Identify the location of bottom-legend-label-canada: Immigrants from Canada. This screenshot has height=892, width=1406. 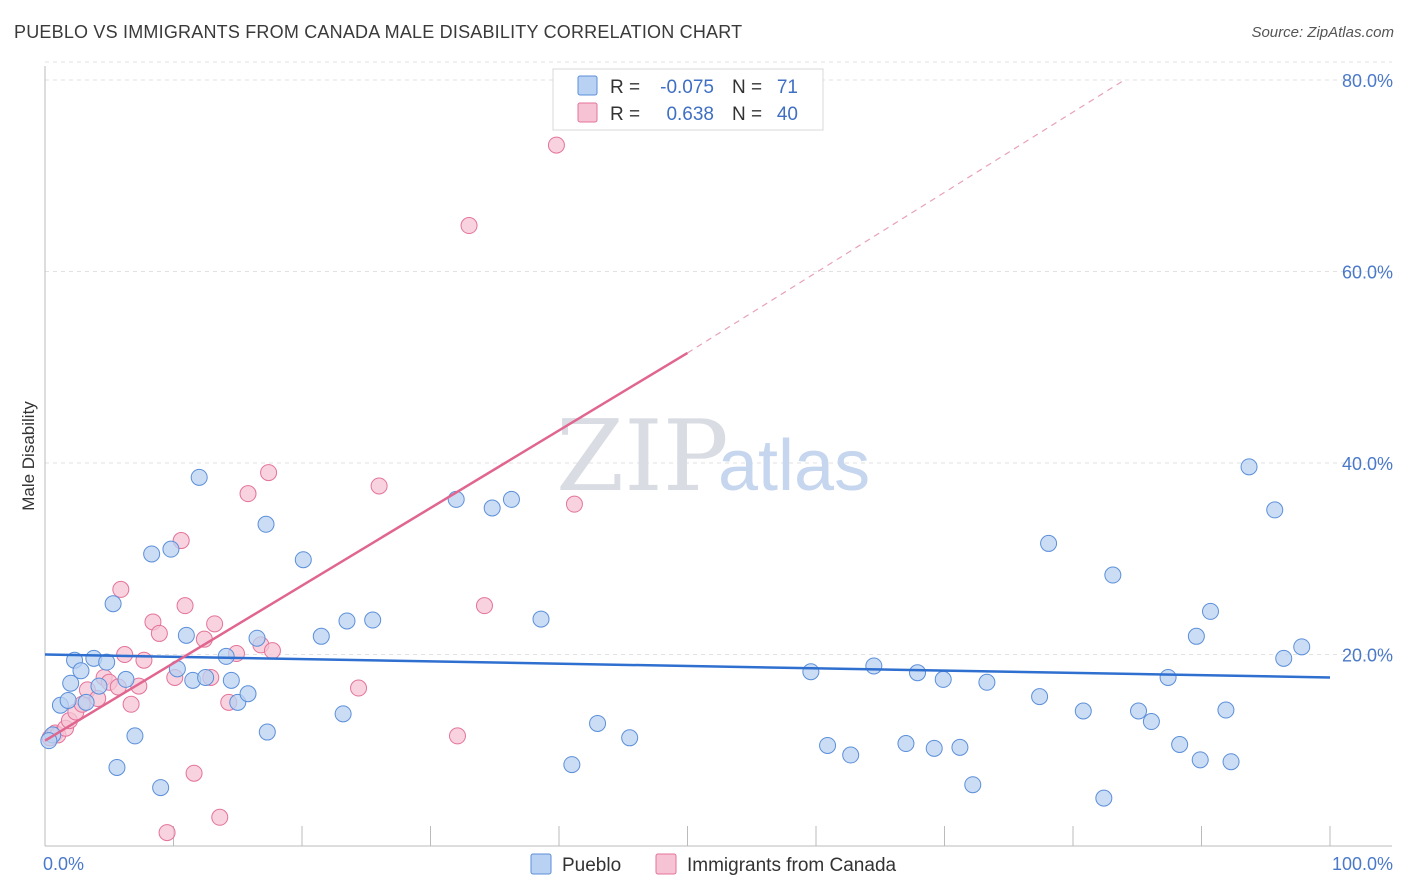
(792, 865).